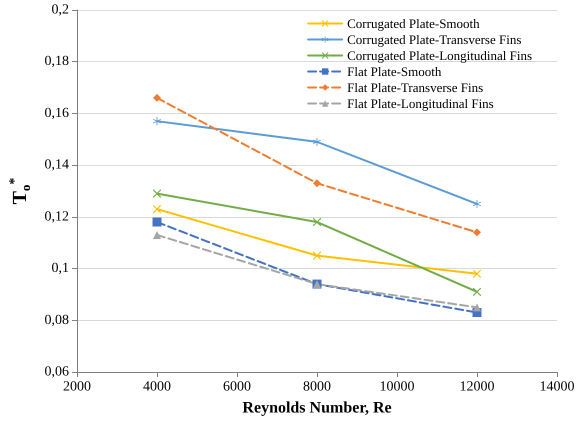 The height and width of the screenshot is (432, 587). Describe the element at coordinates (420, 103) in the screenshot. I see `legend-label: Flat Plate-Longitudinal Fins` at that location.